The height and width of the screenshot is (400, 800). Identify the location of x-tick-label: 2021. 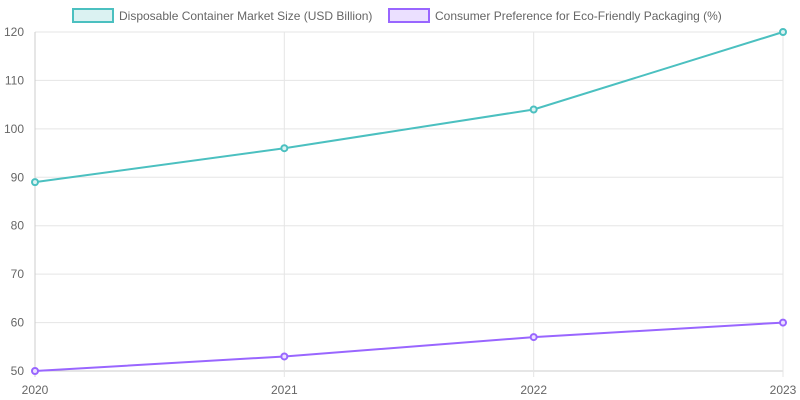
(284, 390).